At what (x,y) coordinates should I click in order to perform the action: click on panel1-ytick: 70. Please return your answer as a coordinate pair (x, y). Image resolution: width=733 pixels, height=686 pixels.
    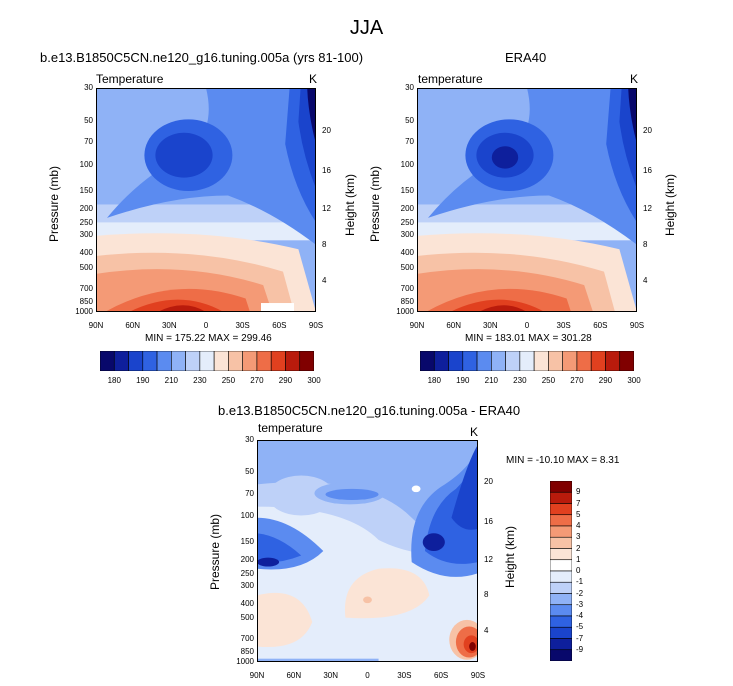
    Looking at the image, I should click on (88, 142).